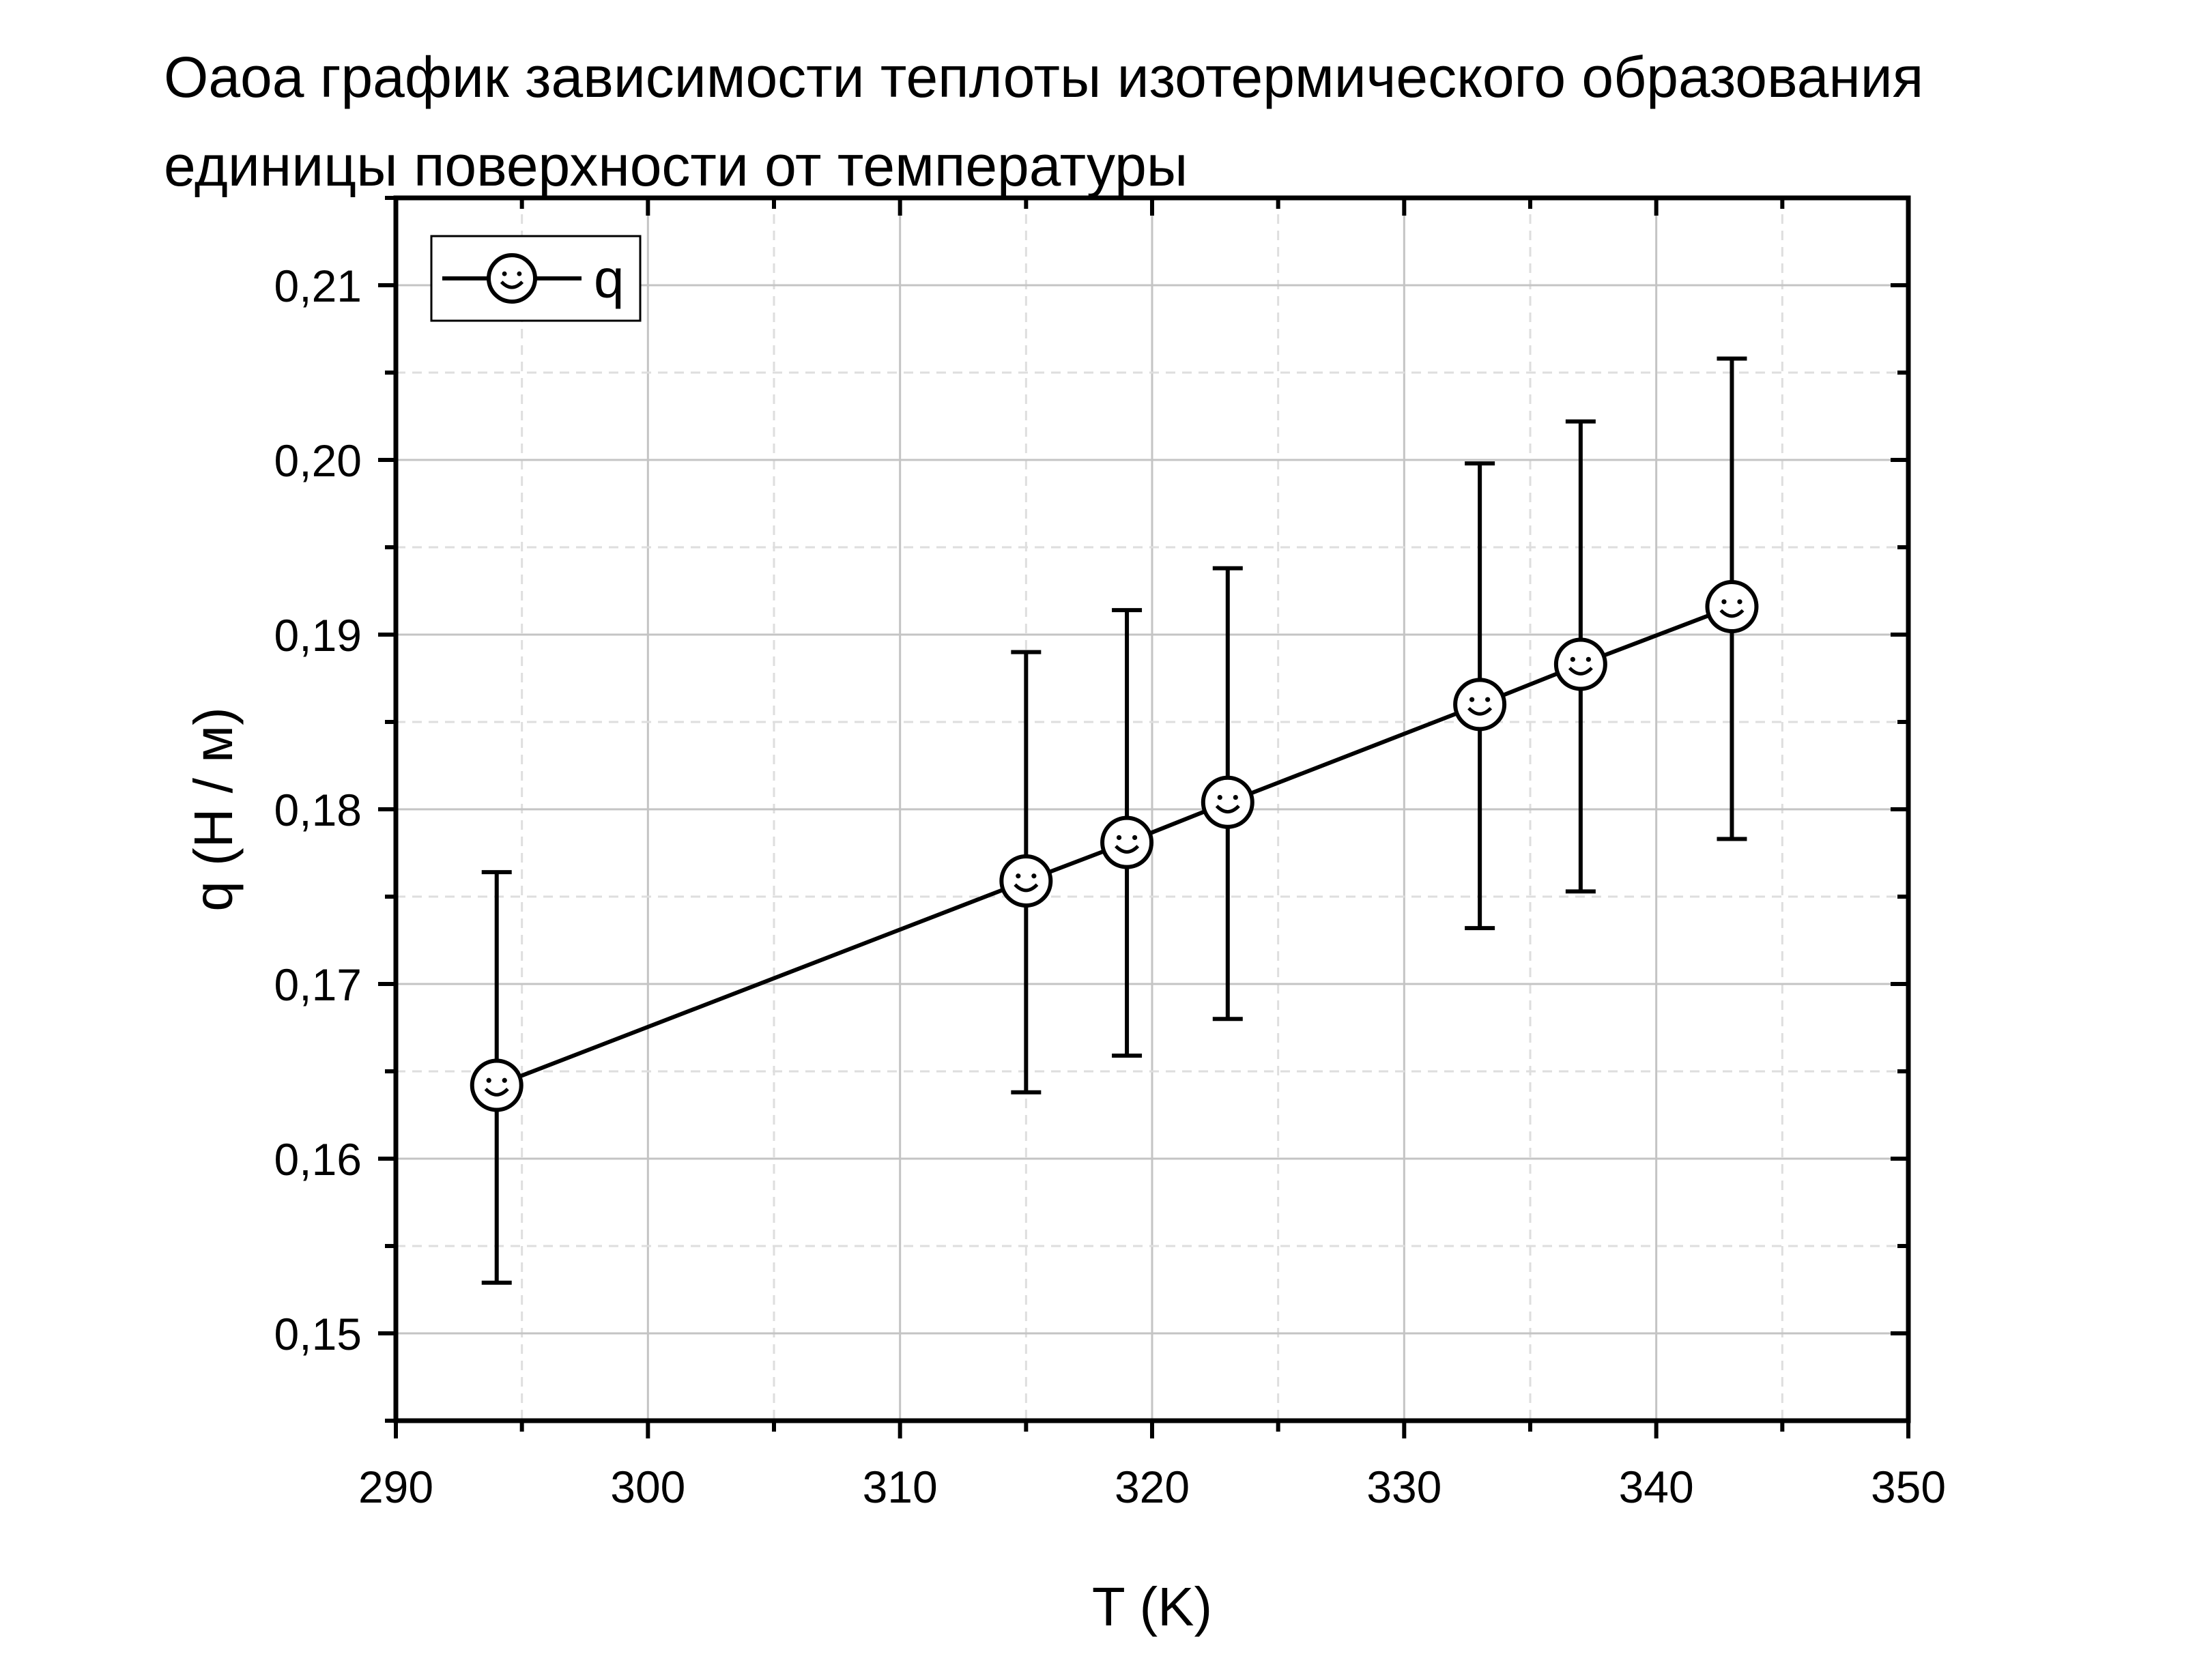  Describe the element at coordinates (1152, 1606) in the screenshot. I see `x-axis-label: T (K)` at that location.